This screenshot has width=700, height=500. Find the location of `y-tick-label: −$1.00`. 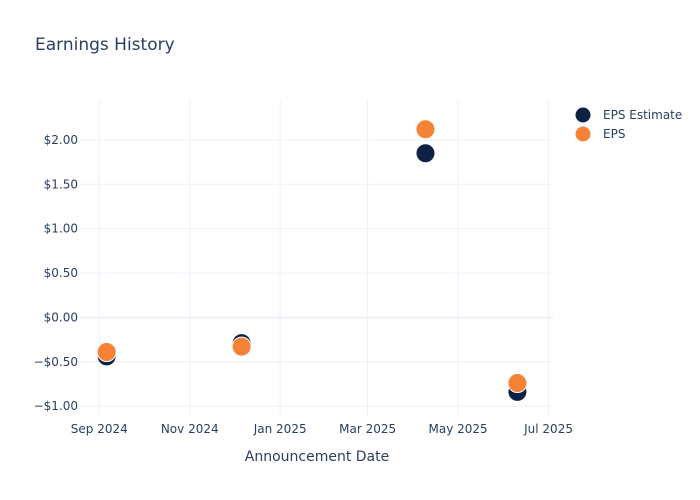

y-tick-label: −$1.00 is located at coordinates (56, 406).